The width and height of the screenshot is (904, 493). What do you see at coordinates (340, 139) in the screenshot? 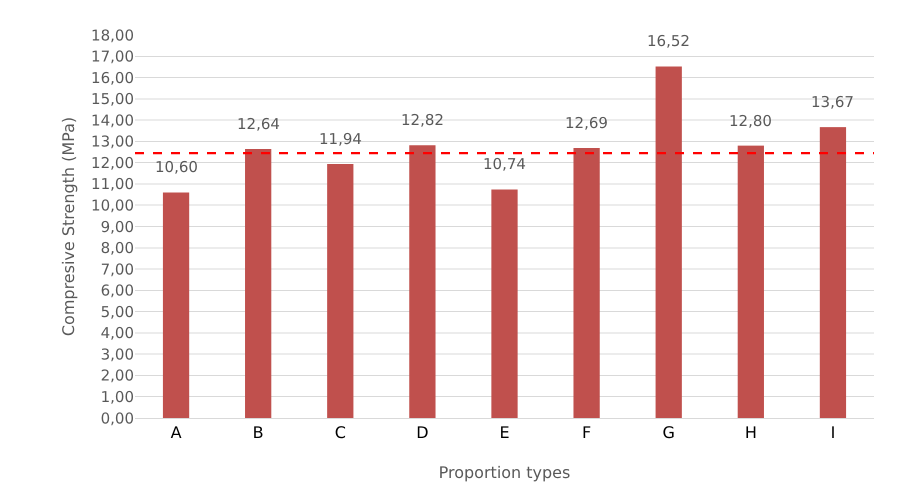
I see `data-label: 11,94` at bounding box center [340, 139].